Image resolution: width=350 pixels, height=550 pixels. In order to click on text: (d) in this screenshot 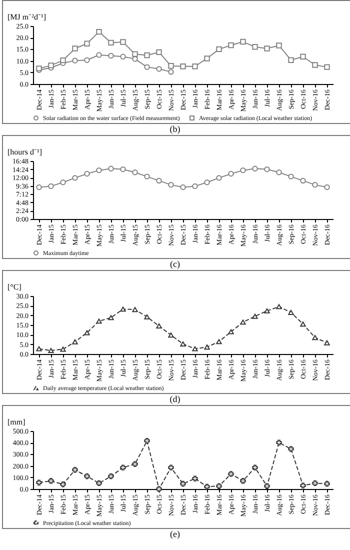, I will do `click(175, 399)`.